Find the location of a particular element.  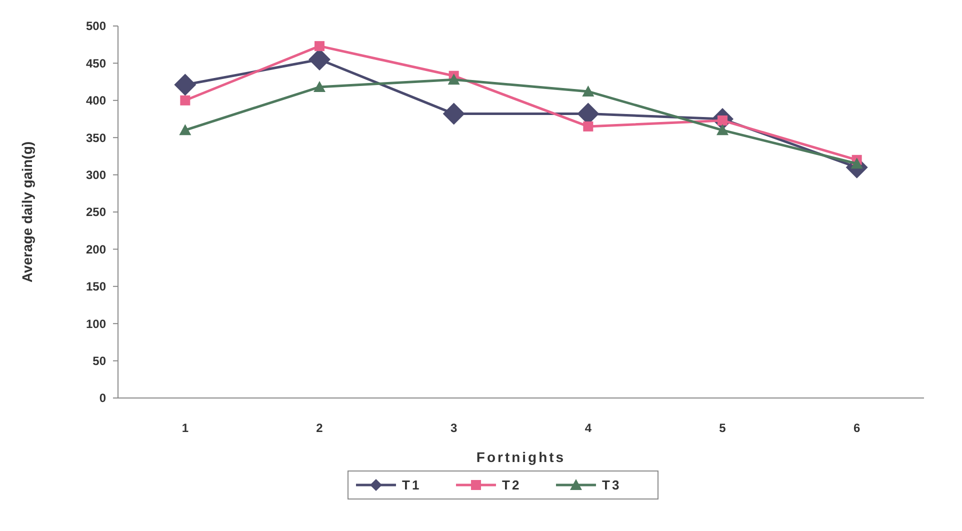

y-tick-label: 50 is located at coordinates (99, 361).